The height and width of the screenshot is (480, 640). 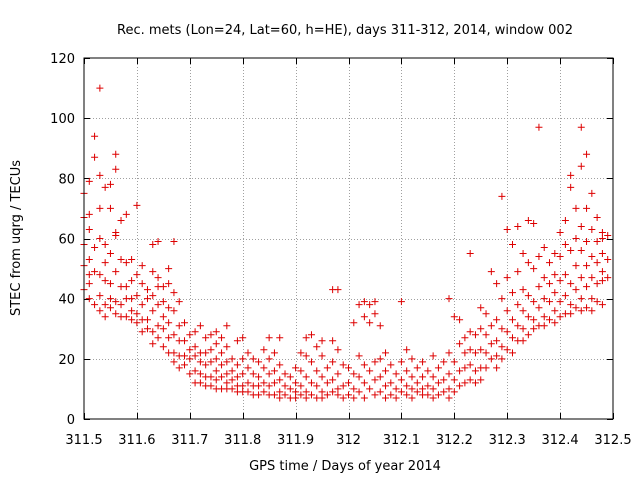 What do you see at coordinates (66, 360) in the screenshot?
I see `y-tick-label: 20` at bounding box center [66, 360].